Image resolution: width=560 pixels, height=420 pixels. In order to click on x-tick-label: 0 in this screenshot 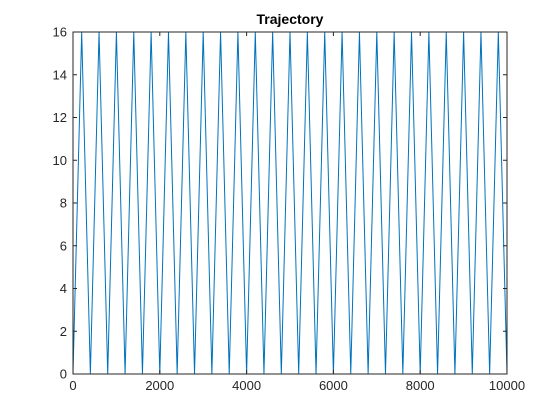, I will do `click(72, 385)`.